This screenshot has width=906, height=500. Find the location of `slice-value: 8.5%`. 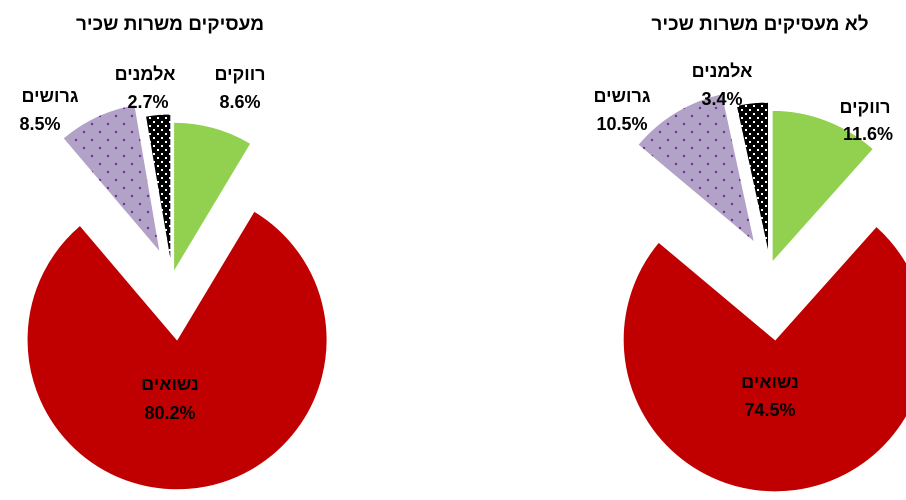

slice-value: 8.5% is located at coordinates (39, 124).